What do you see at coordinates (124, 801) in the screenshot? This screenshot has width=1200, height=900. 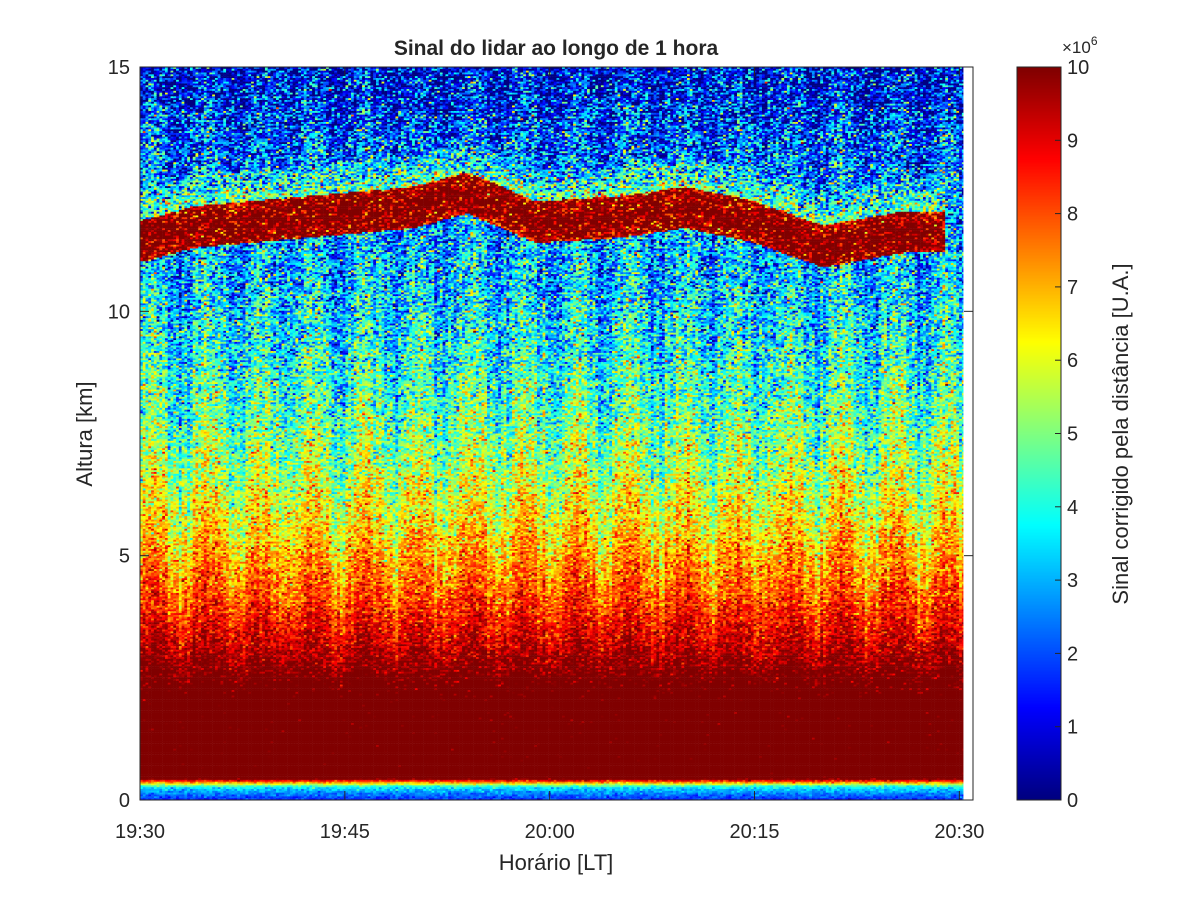 I see `y-tick-label: 0` at bounding box center [124, 801].